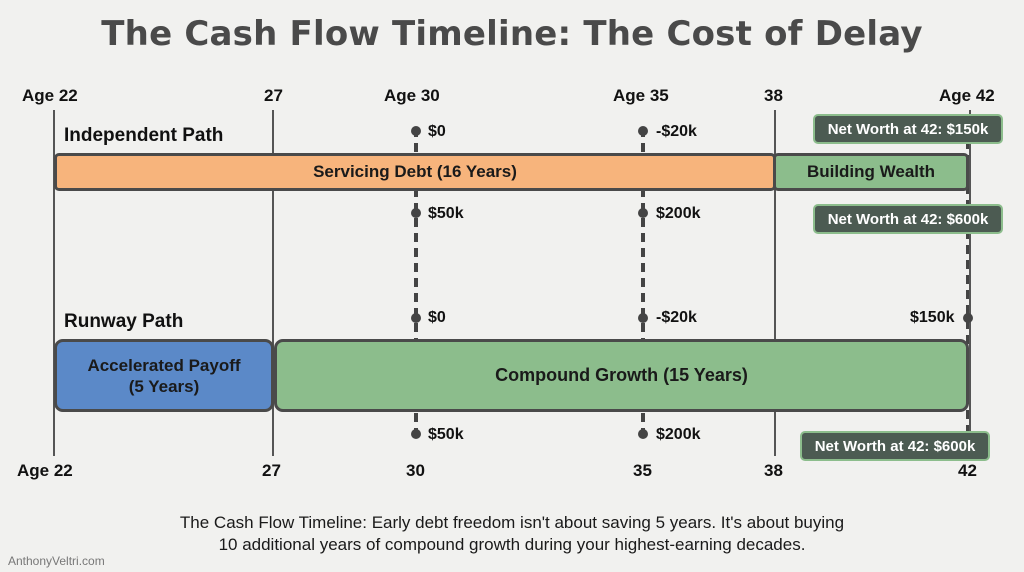 This screenshot has height=572, width=1024. I want to click on compound-growth-bar: Compound Growth (15 Years), so click(621, 375).